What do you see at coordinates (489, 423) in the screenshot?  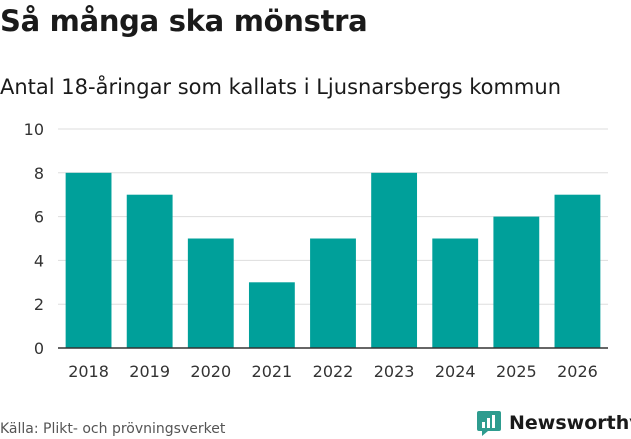 I see `newsworthy-logo-icon` at bounding box center [489, 423].